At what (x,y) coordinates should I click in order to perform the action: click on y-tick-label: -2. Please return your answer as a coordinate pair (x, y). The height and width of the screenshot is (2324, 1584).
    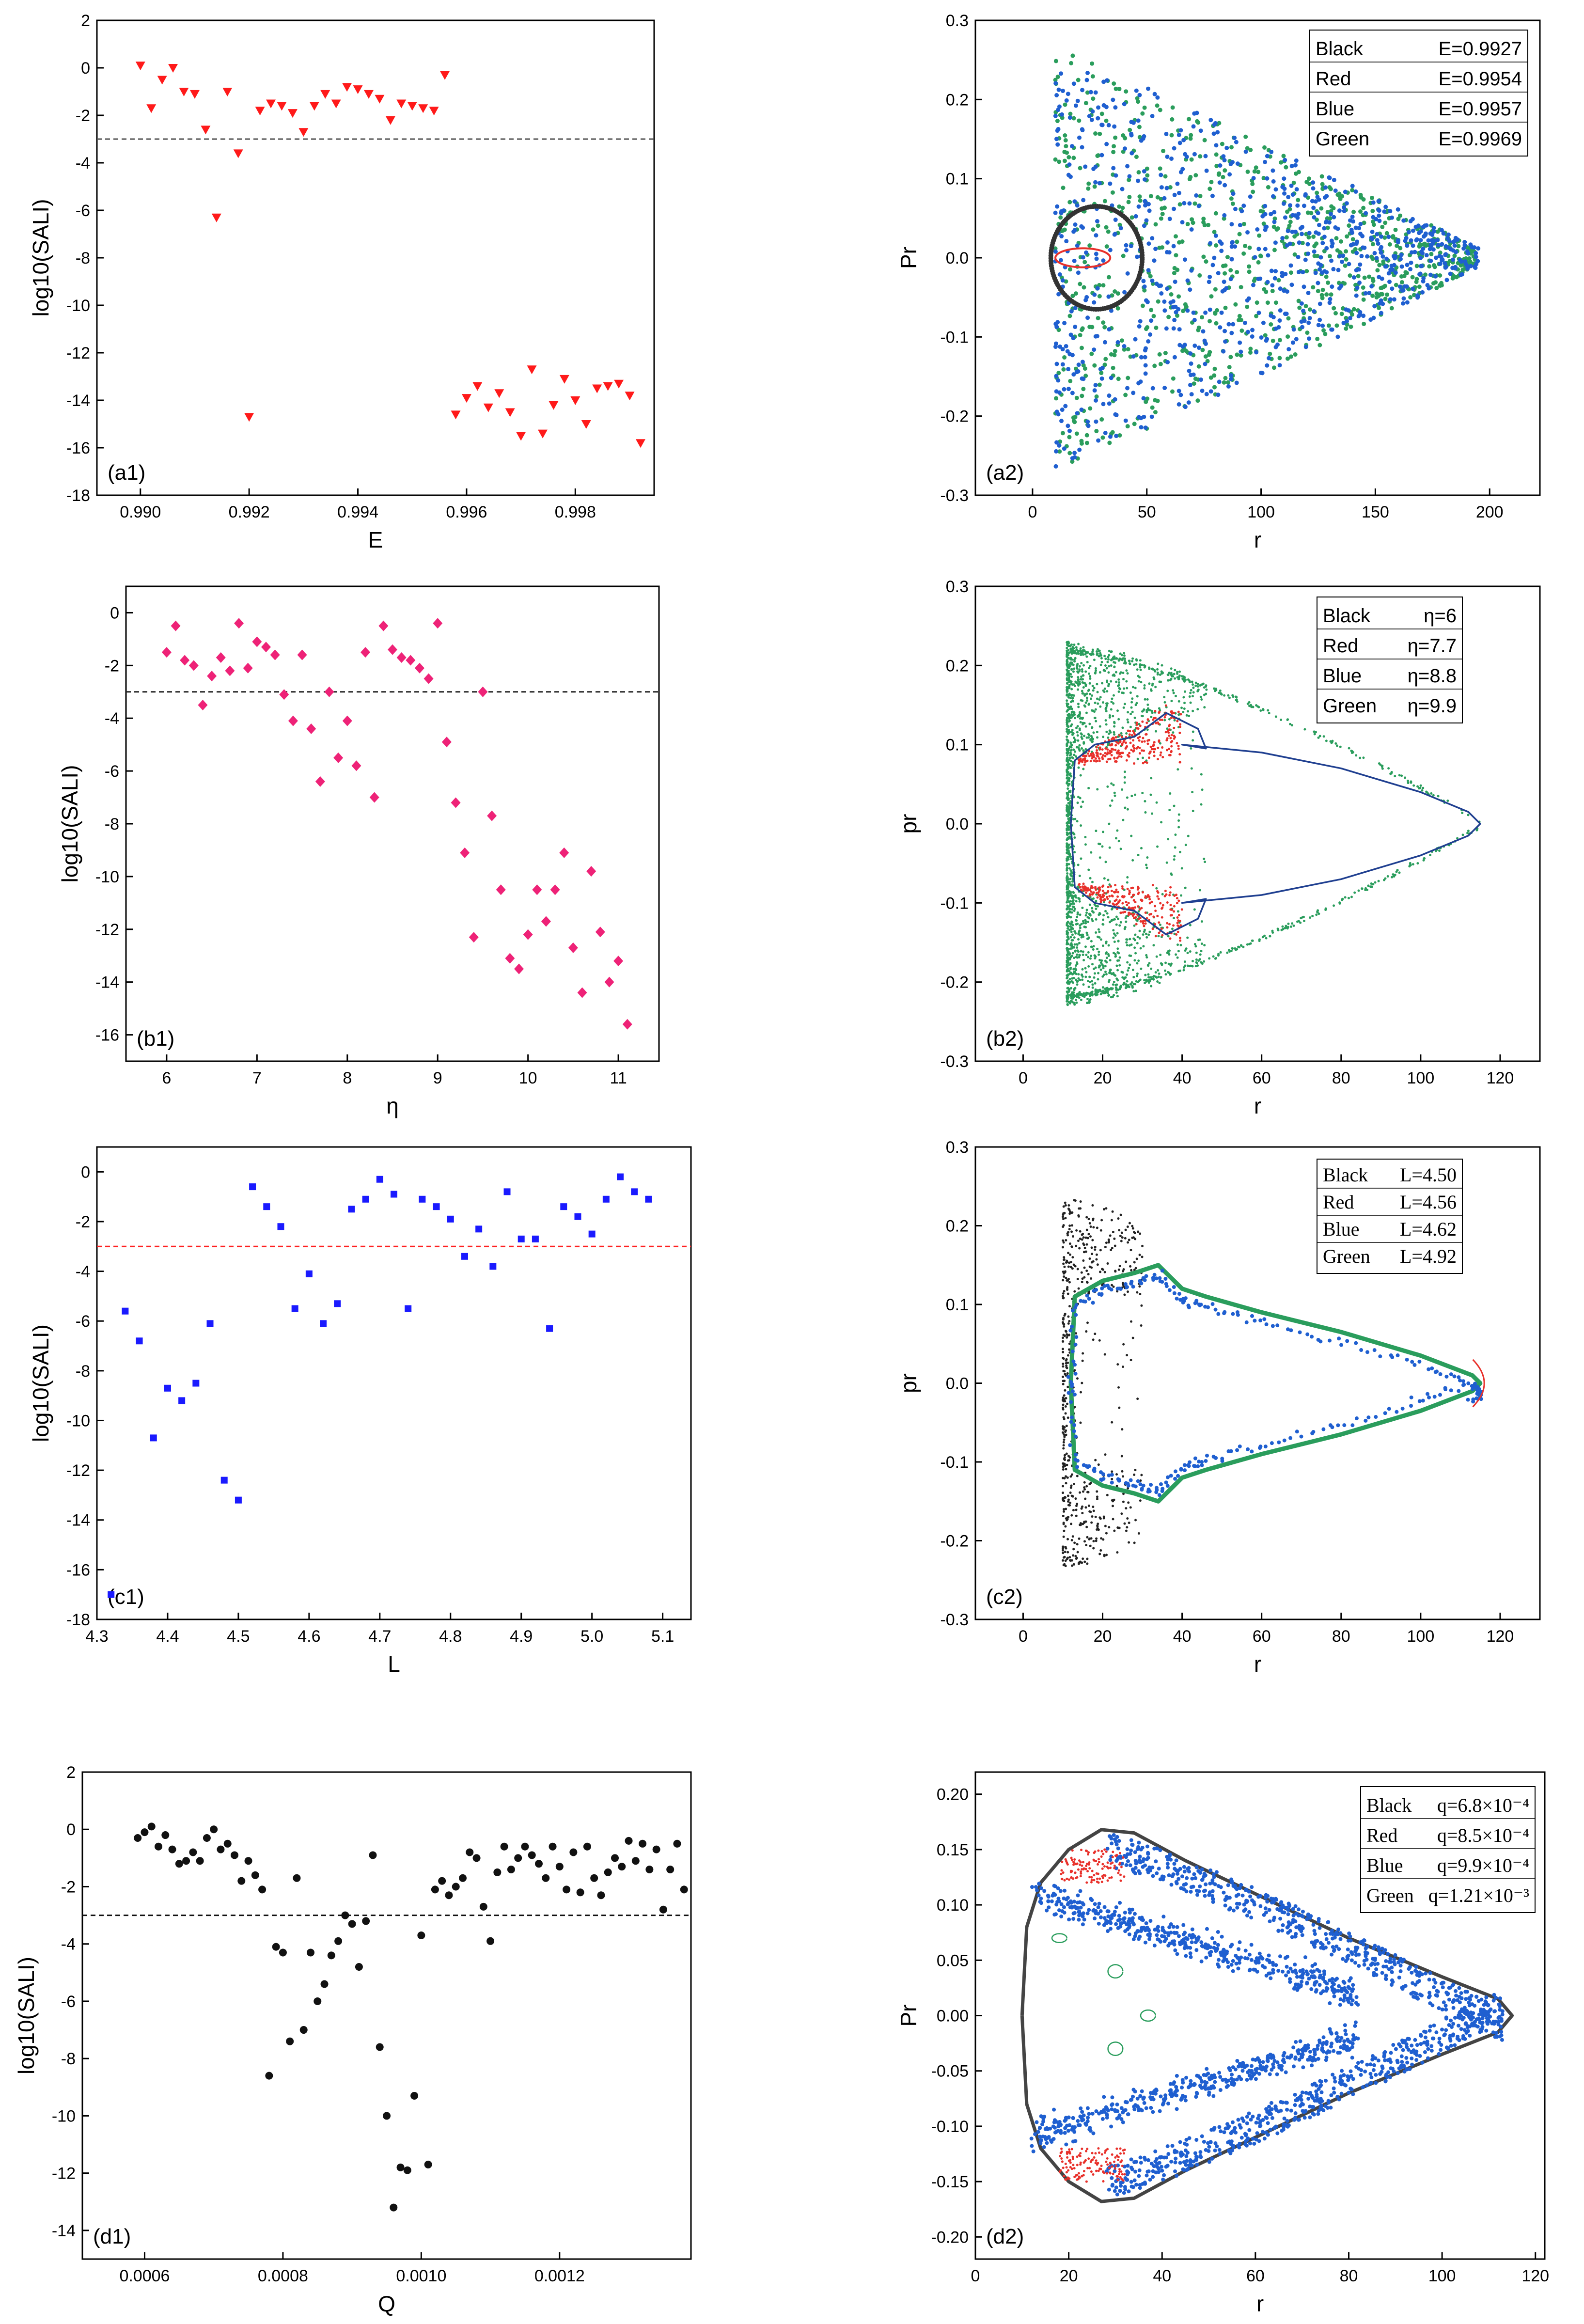
    Looking at the image, I should click on (112, 666).